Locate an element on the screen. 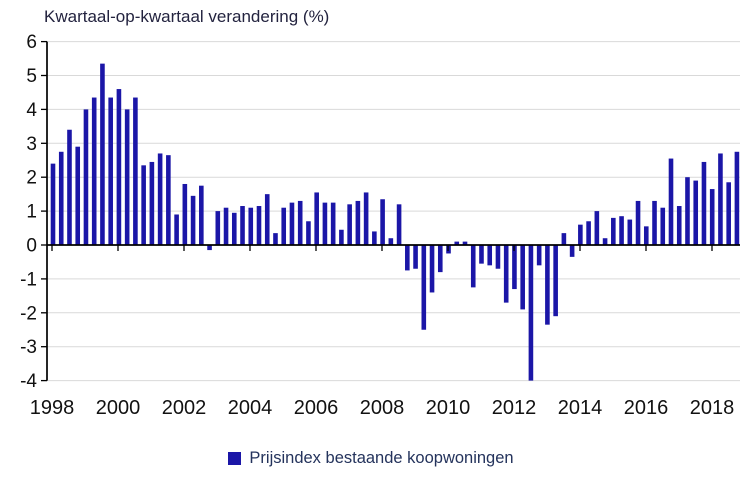 Image resolution: width=742 pixels, height=485 pixels. x-tick-label: 2018 is located at coordinates (712, 408).